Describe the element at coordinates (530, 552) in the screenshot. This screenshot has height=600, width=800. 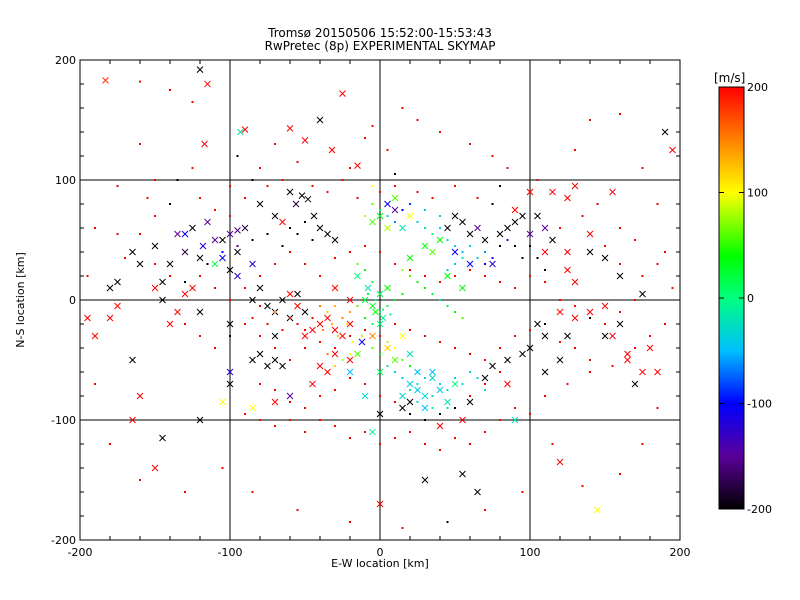
I see `x-tick-label: 100` at that location.